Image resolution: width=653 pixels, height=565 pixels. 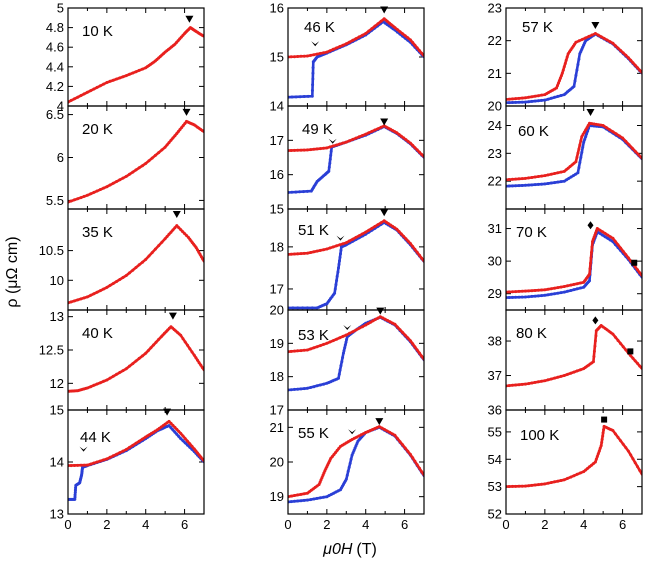 I want to click on y-tick-label: 5, so click(x=60, y=8).